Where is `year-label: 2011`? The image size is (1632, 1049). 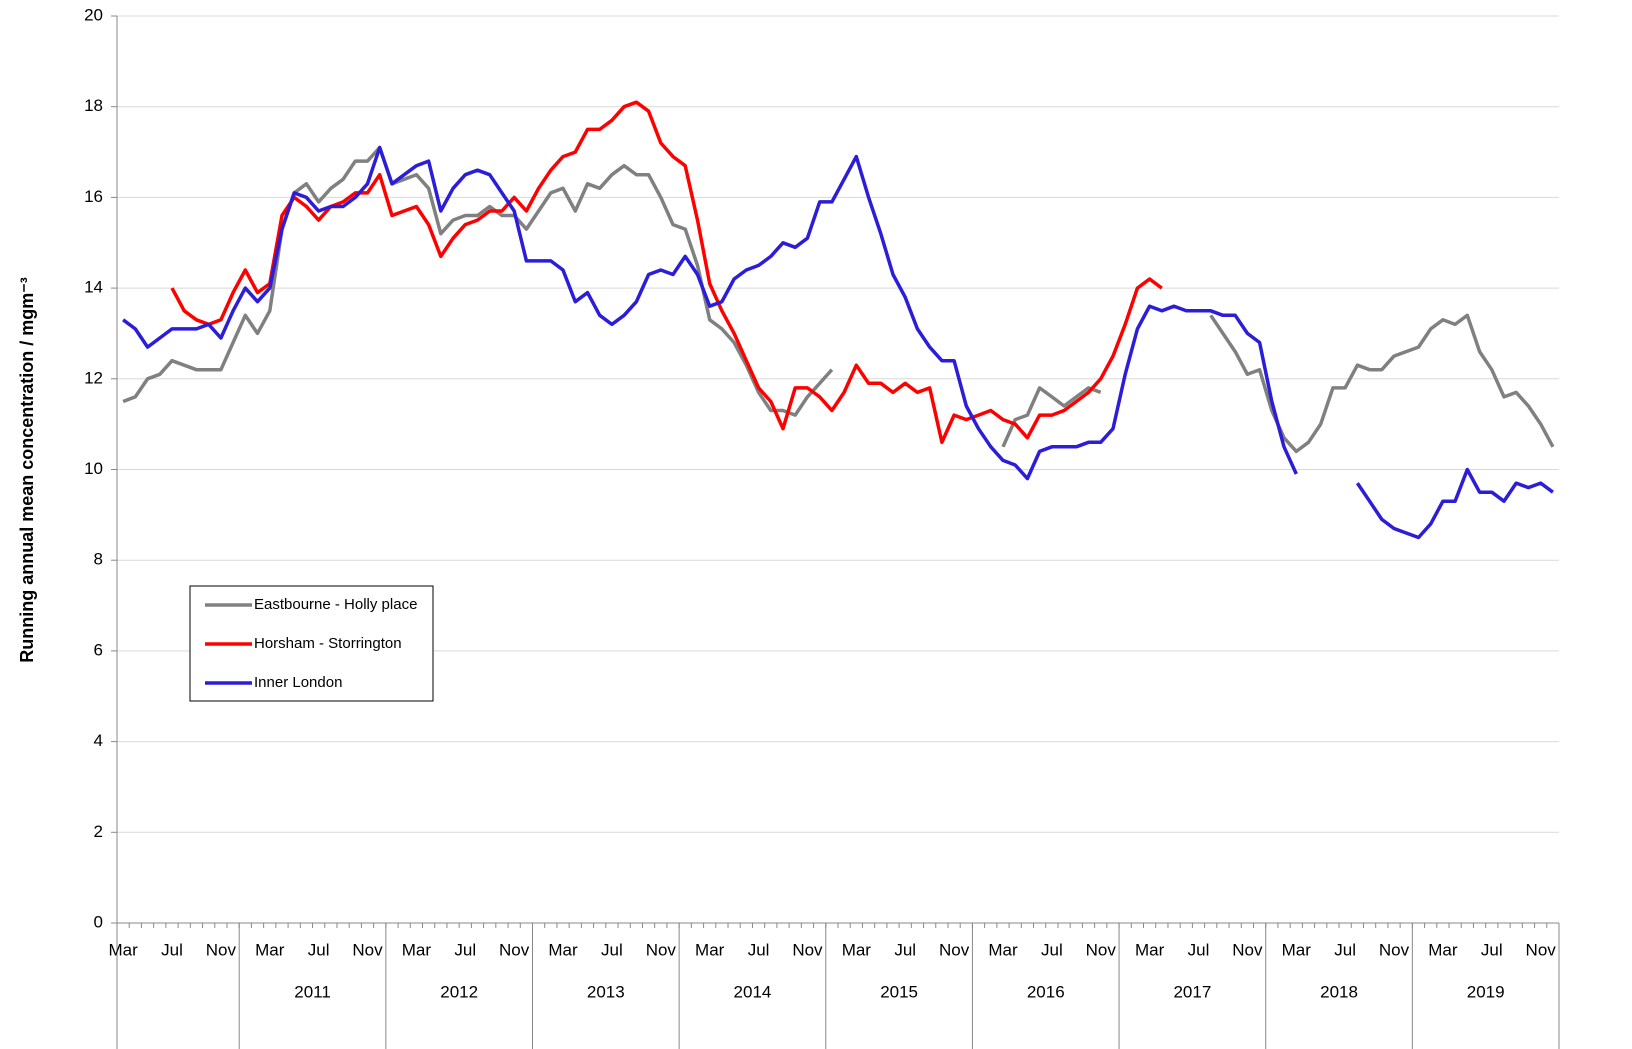 year-label: 2011 is located at coordinates (312, 991).